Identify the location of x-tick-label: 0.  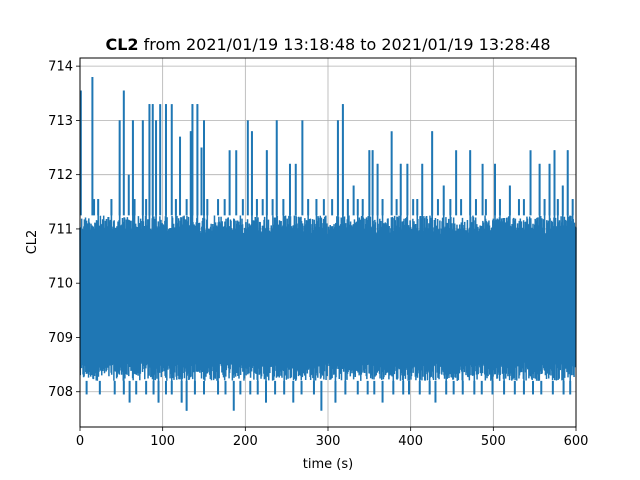
(80, 441).